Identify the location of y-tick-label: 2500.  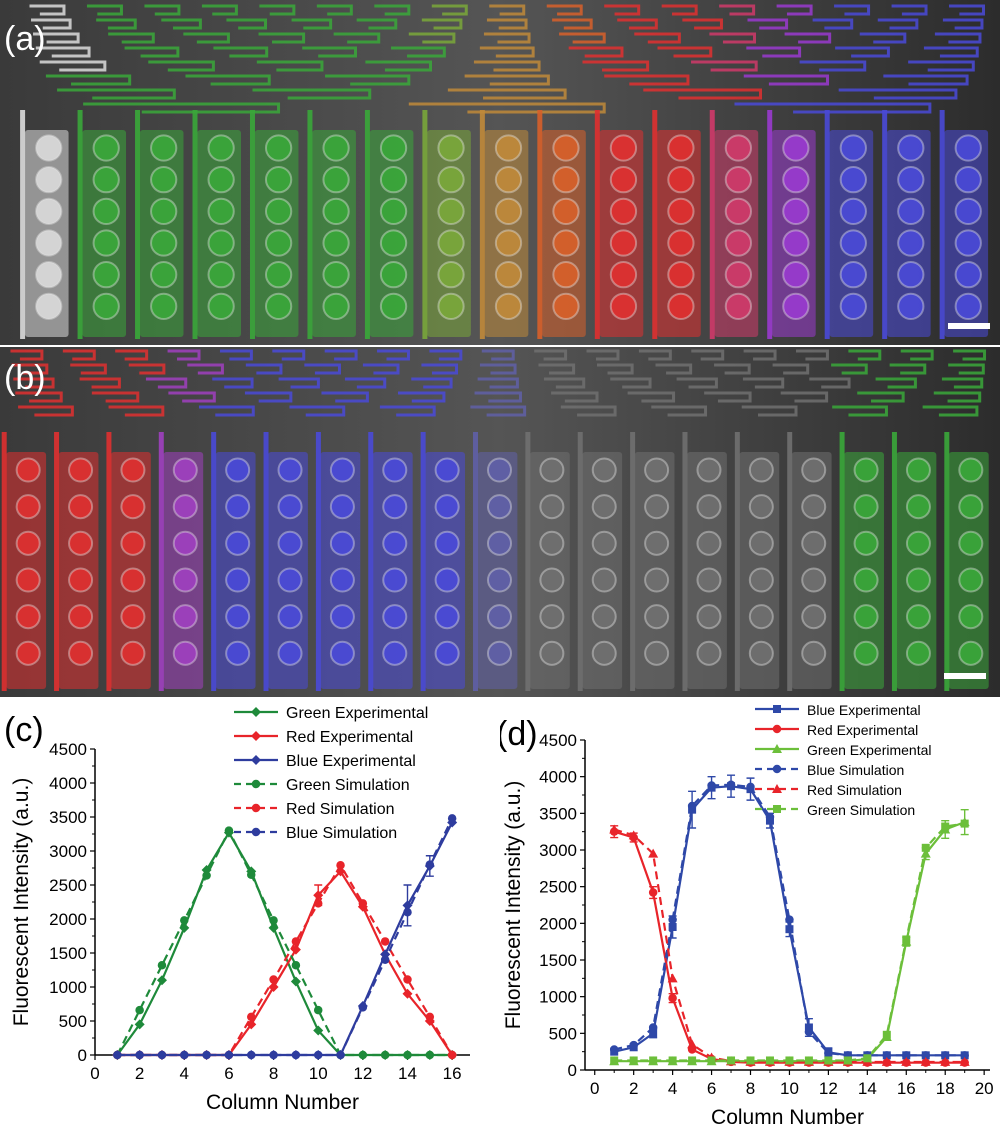
(558, 887).